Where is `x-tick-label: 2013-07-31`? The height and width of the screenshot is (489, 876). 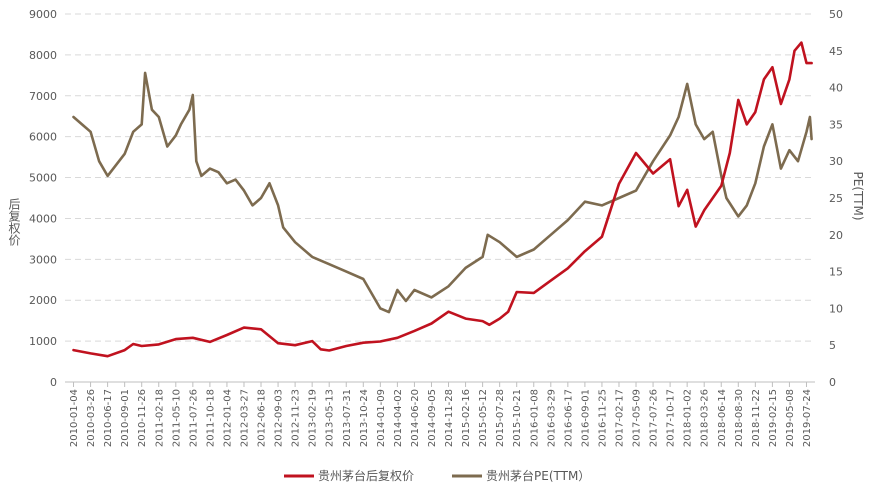
x-tick-label: 2013-07-31 is located at coordinates (347, 418).